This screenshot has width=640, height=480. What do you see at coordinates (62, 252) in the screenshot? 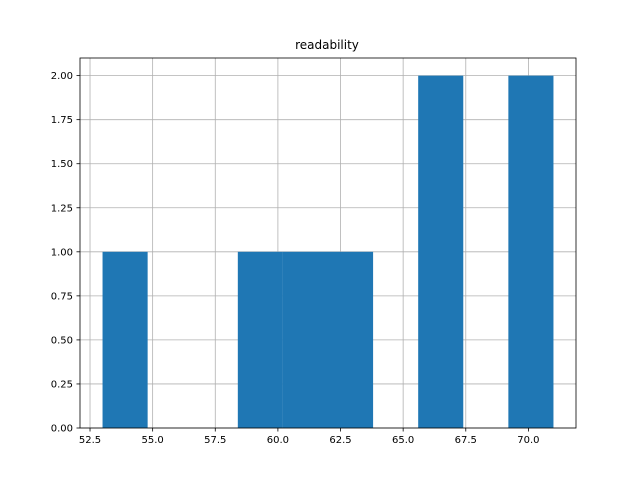
I see `y-tick-label: 1.00` at bounding box center [62, 252].